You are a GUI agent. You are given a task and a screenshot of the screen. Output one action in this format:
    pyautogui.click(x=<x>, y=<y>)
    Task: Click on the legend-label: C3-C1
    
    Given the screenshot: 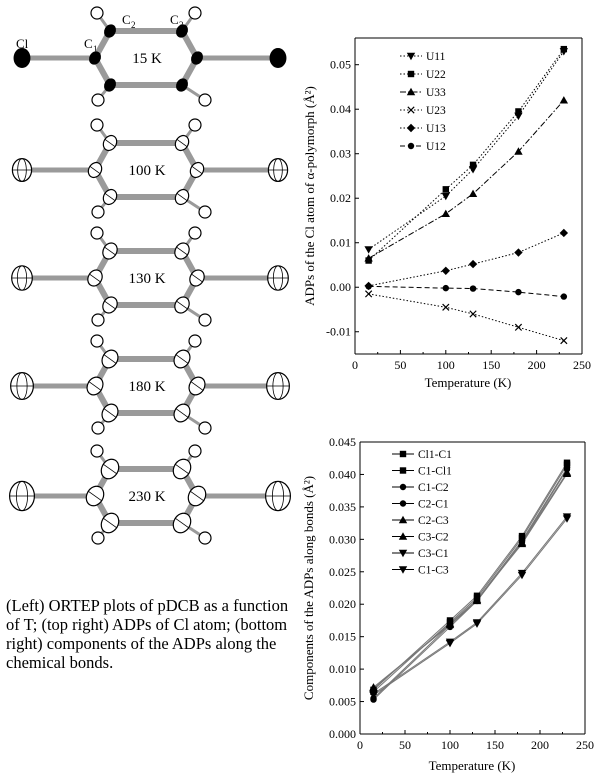 What is the action you would take?
    pyautogui.click(x=433, y=554)
    